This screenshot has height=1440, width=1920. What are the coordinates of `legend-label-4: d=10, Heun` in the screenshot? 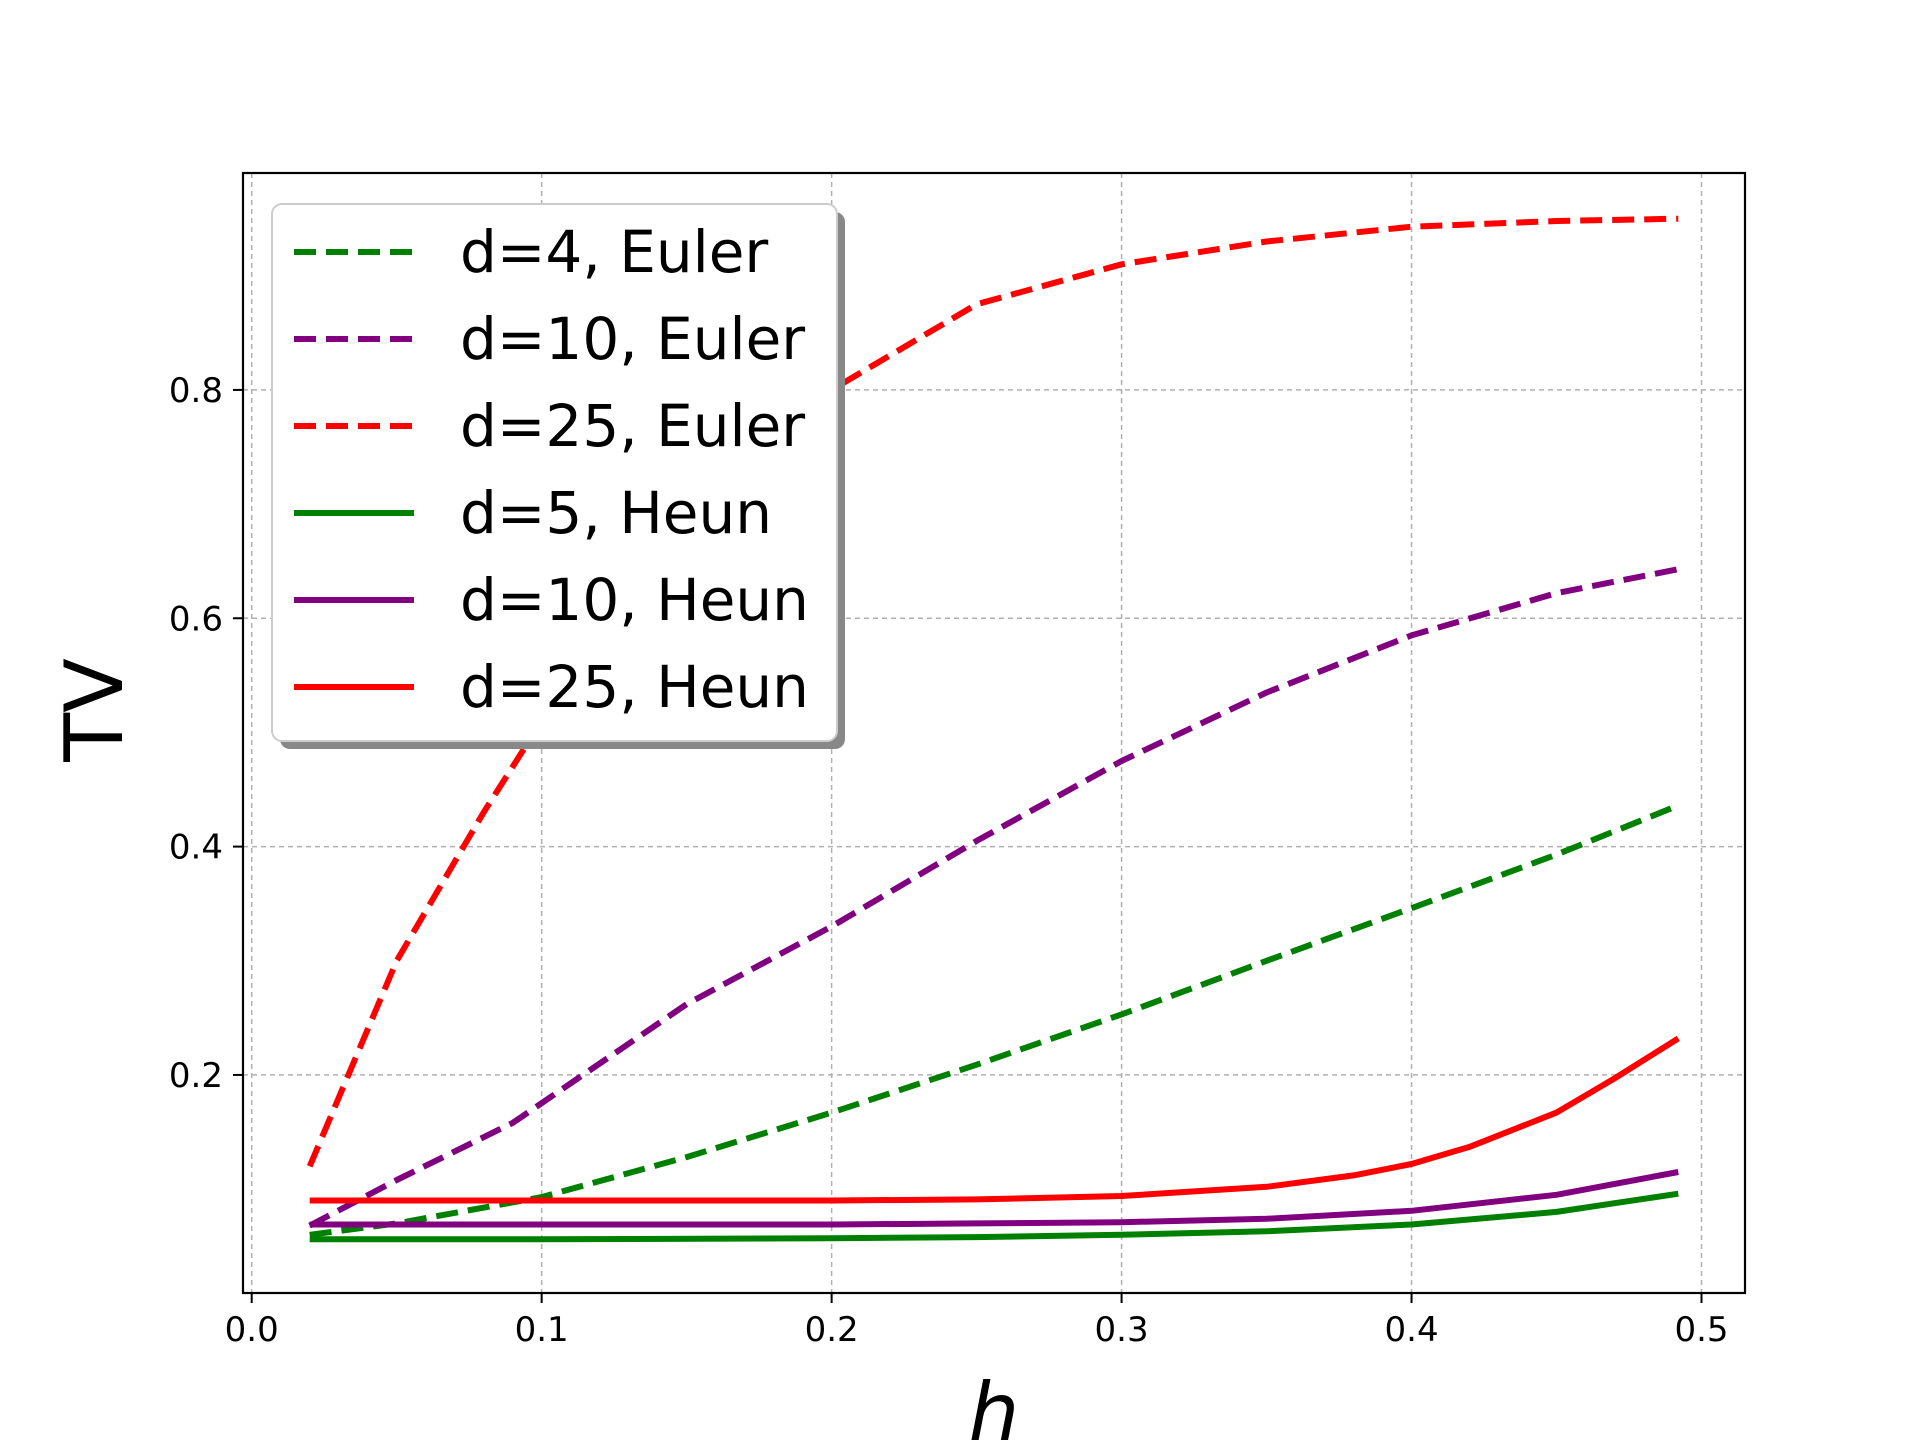 It's located at (634, 600).